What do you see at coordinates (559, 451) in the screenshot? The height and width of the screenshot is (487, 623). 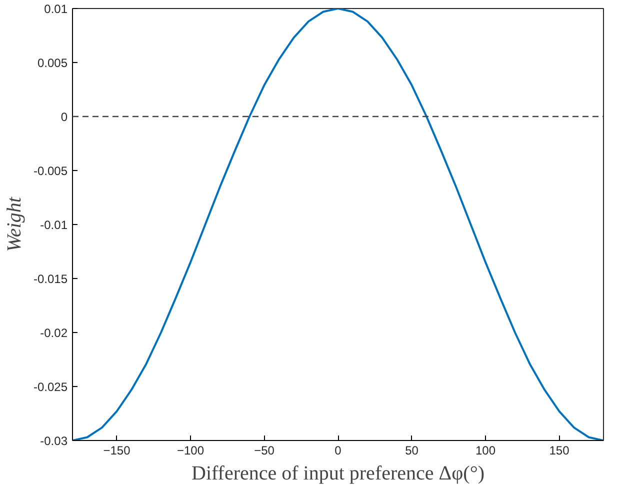 I see `x-tick-label: 150` at bounding box center [559, 451].